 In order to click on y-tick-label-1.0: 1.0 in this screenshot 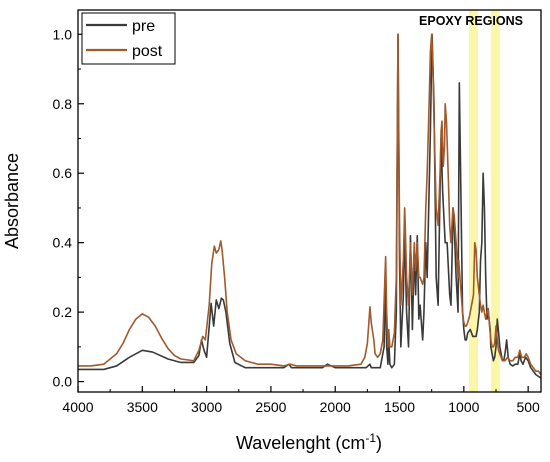, I will do `click(63, 34)`.